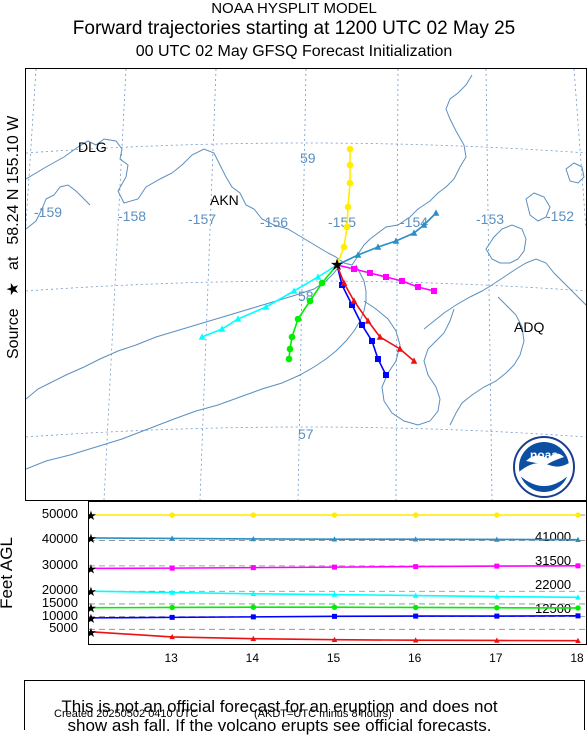 The image size is (588, 736). I want to click on place-label: ADQ, so click(529, 327).